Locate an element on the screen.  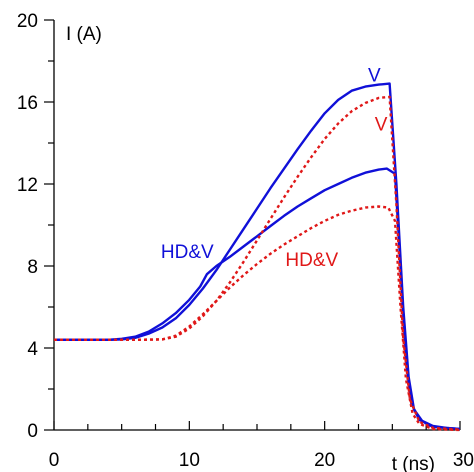
y-tick-label: 16 is located at coordinates (27, 103).